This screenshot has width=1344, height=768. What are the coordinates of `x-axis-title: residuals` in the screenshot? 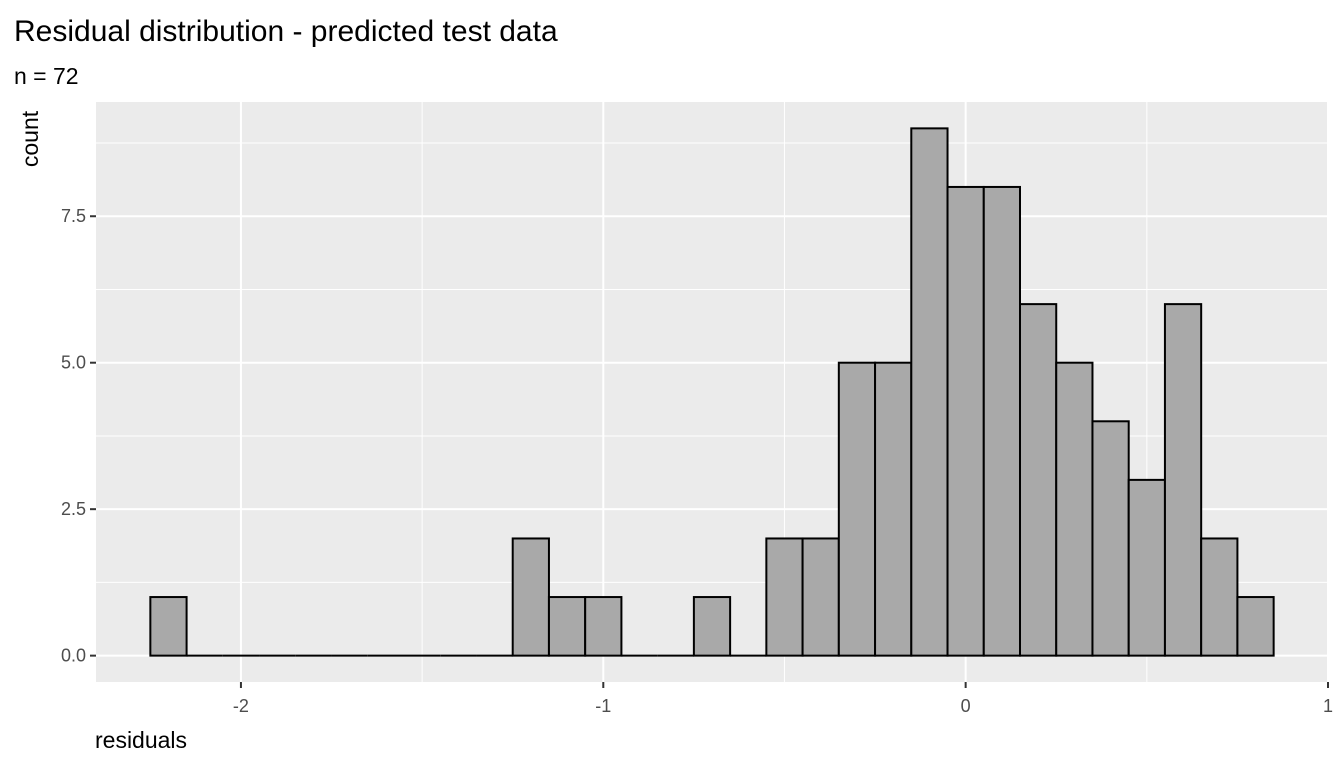 It's located at (141, 740).